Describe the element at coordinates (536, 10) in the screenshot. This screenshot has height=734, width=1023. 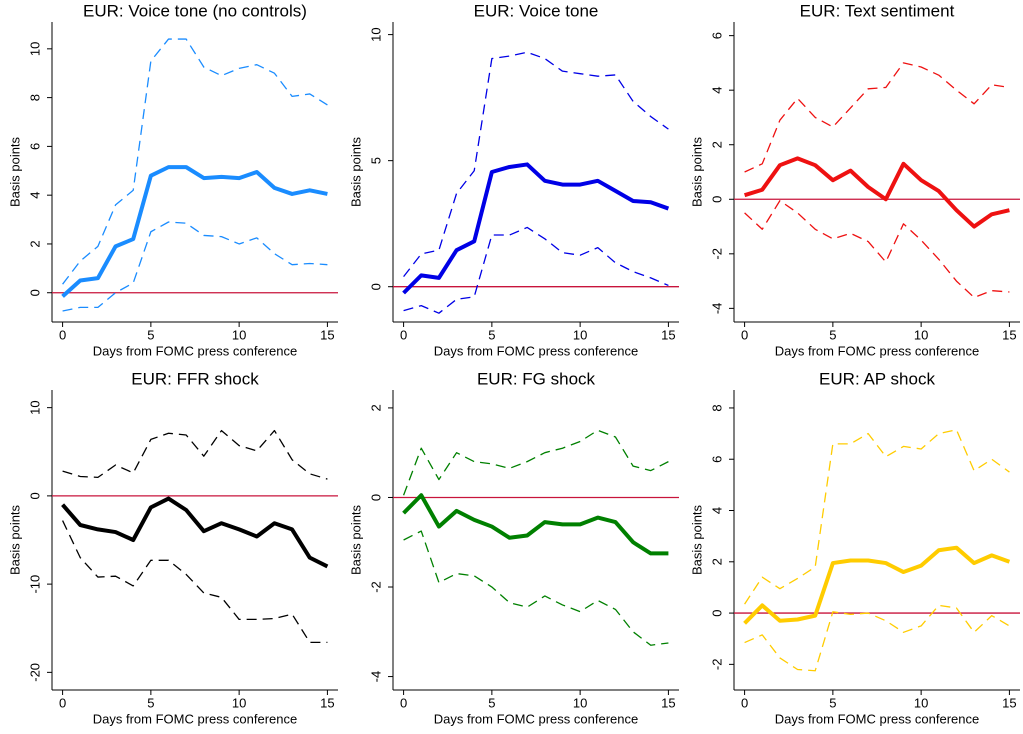
I see `panel-title: EUR: Voice tone` at that location.